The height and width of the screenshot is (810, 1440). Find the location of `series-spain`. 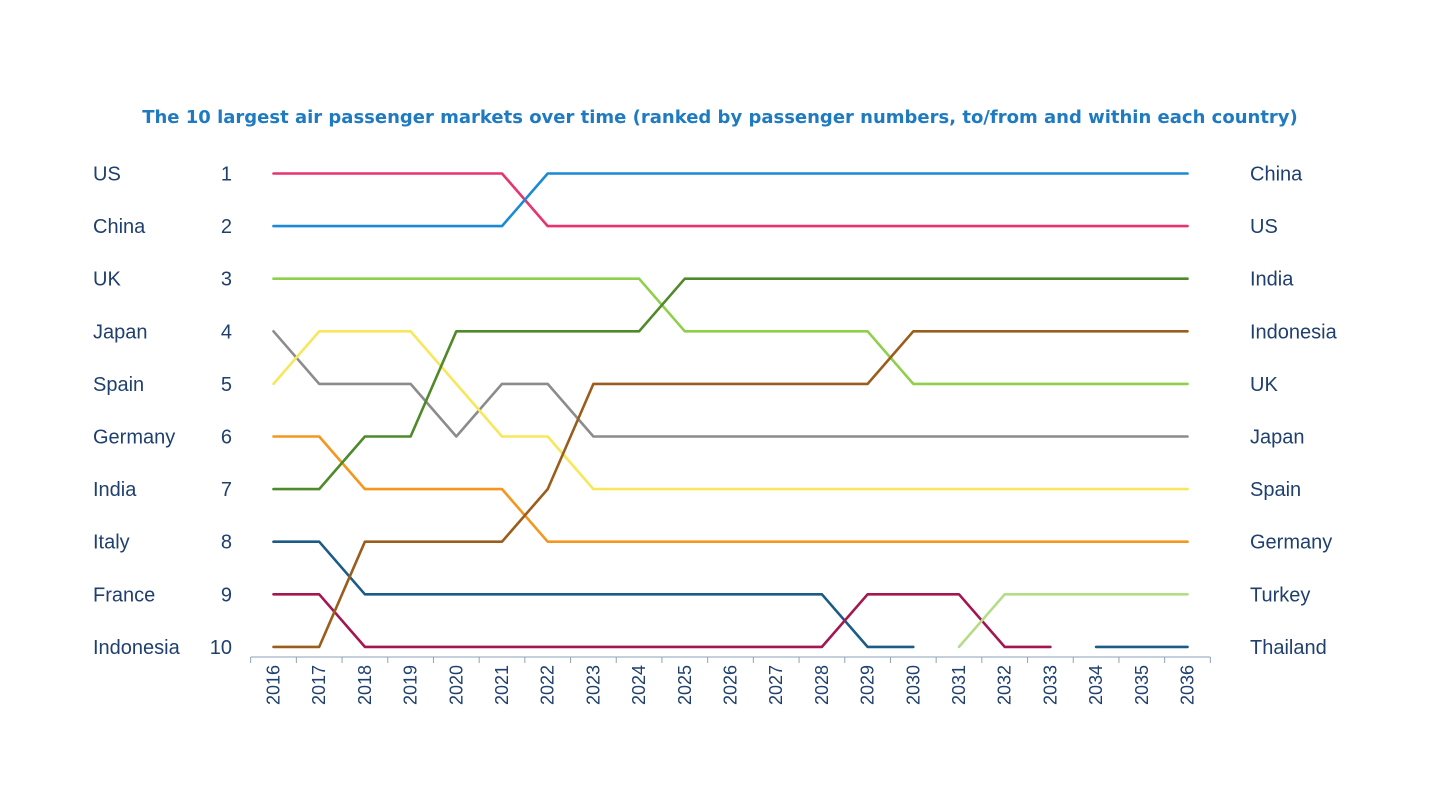

series-spain is located at coordinates (730, 410).